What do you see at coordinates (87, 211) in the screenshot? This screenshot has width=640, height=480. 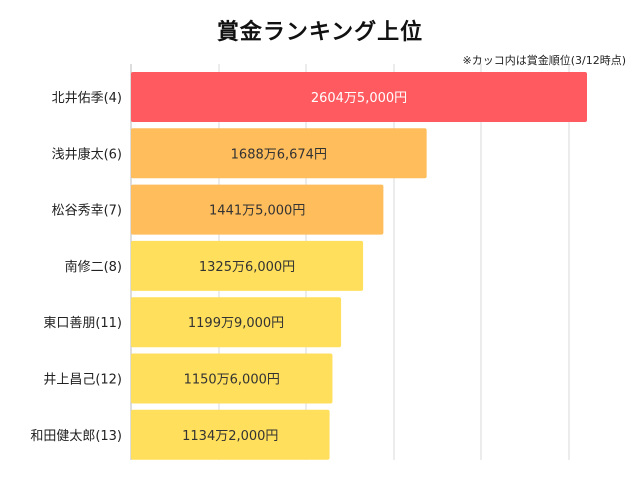 I see `category-label: 松谷秀幸(7)` at bounding box center [87, 211].